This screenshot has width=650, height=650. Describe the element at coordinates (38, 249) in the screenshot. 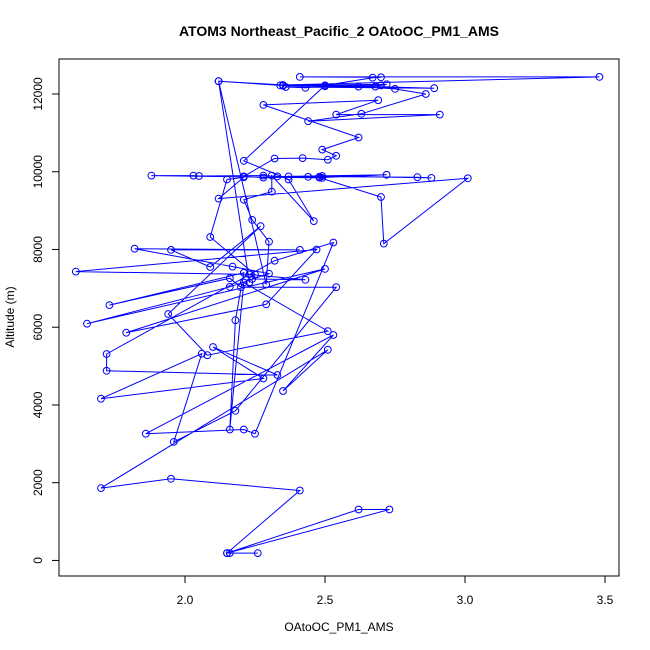

I see `y-tick-label: 8000` at that location.